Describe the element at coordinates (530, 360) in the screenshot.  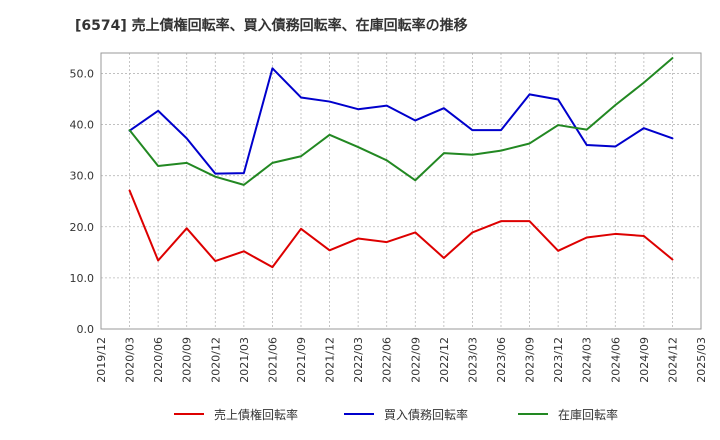
I see `x-tick-label: 2023/09` at that location.